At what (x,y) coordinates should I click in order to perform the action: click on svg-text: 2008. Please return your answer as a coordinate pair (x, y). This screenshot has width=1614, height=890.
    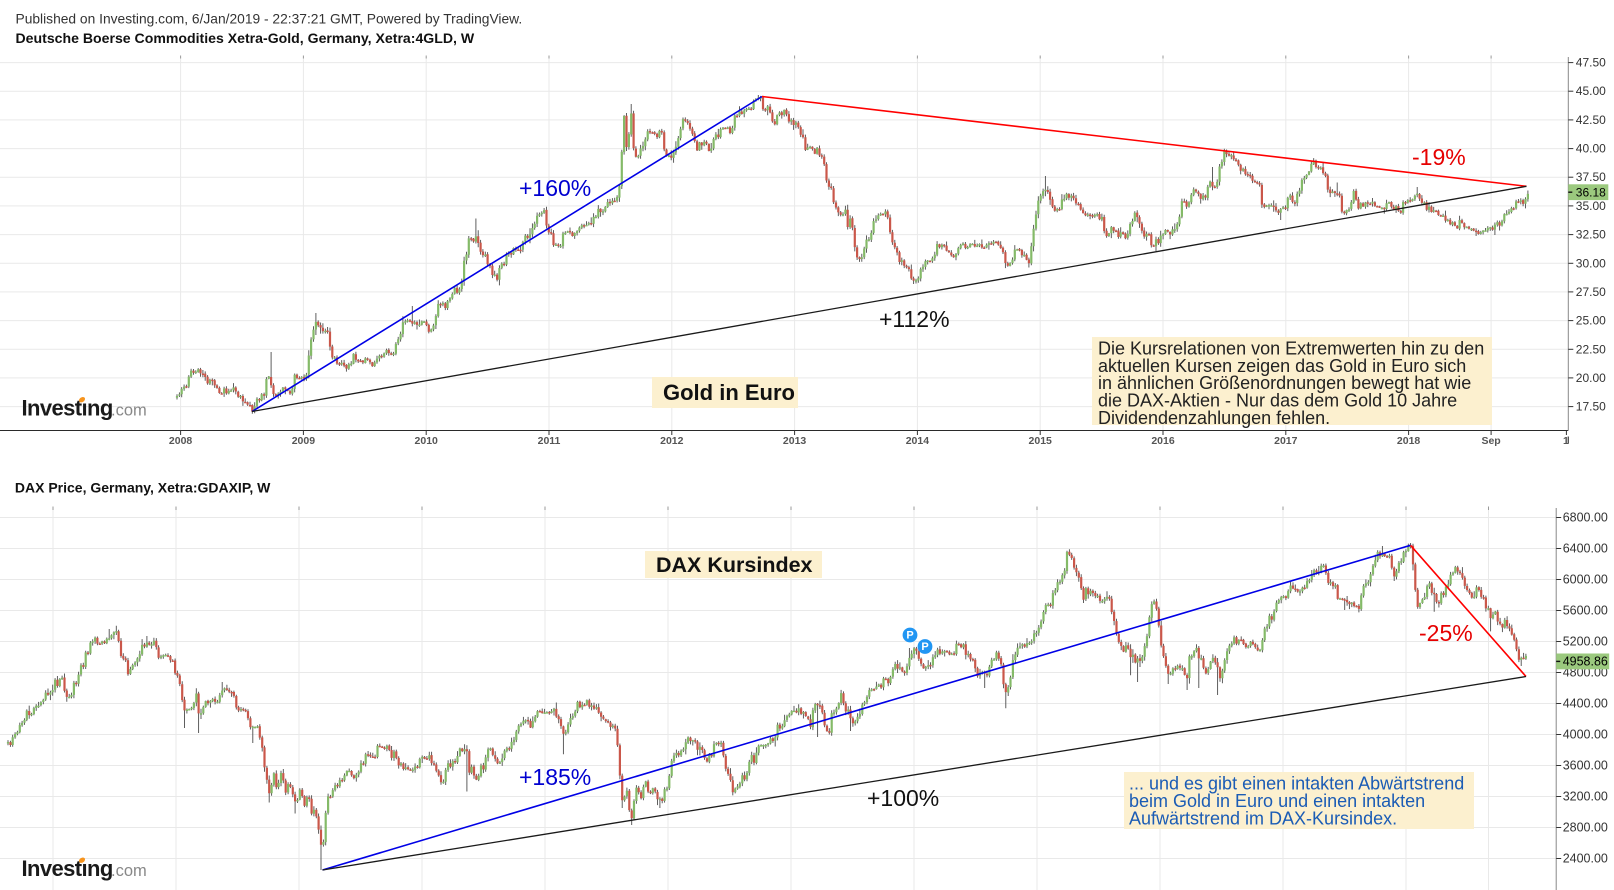
    Looking at the image, I should click on (181, 441).